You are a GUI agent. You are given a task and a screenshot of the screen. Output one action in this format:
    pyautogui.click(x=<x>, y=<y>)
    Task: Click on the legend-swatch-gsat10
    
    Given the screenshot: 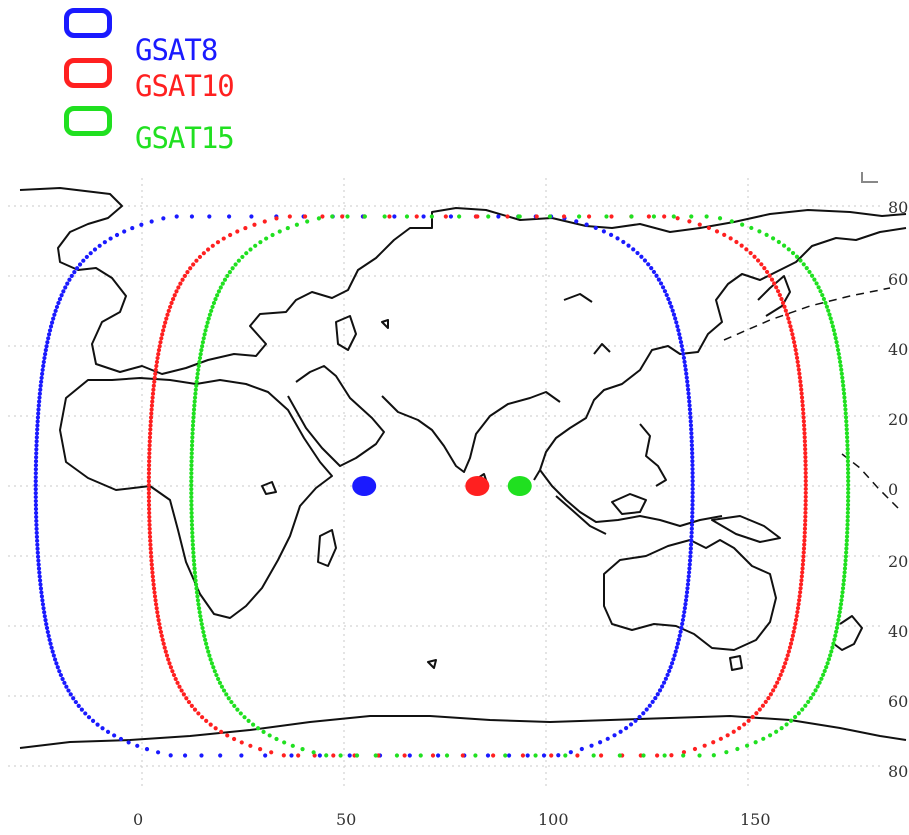 What is the action you would take?
    pyautogui.click(x=88, y=73)
    